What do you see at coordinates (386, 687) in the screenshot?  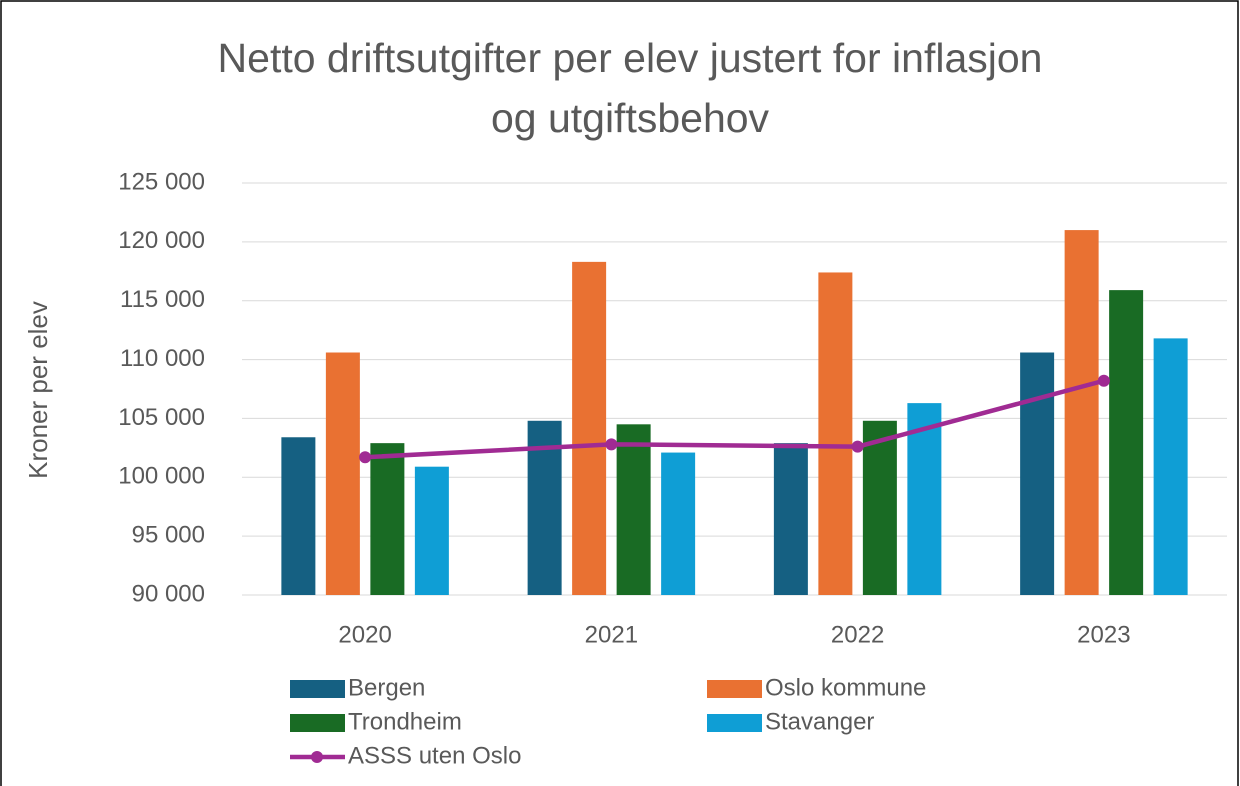 I see `legend-label: Bergen` at bounding box center [386, 687].